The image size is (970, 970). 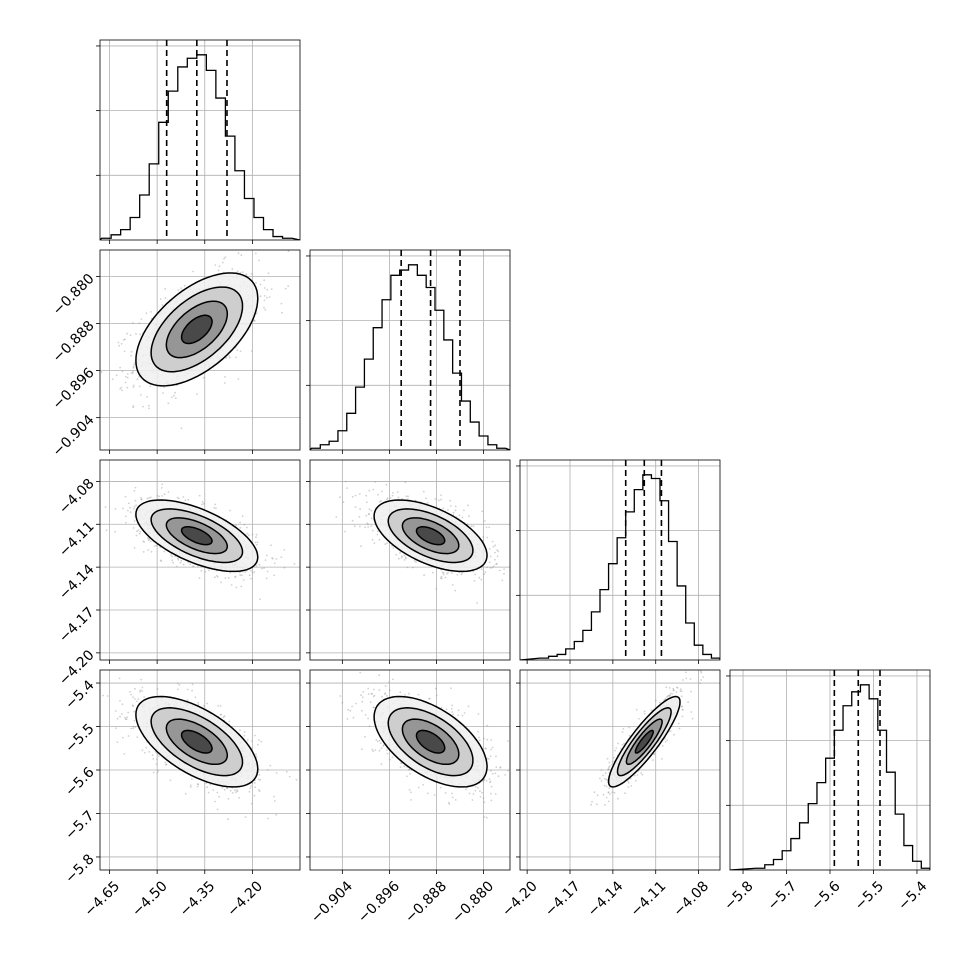 I want to click on x-tick-label: −4.20, so click(x=245, y=899).